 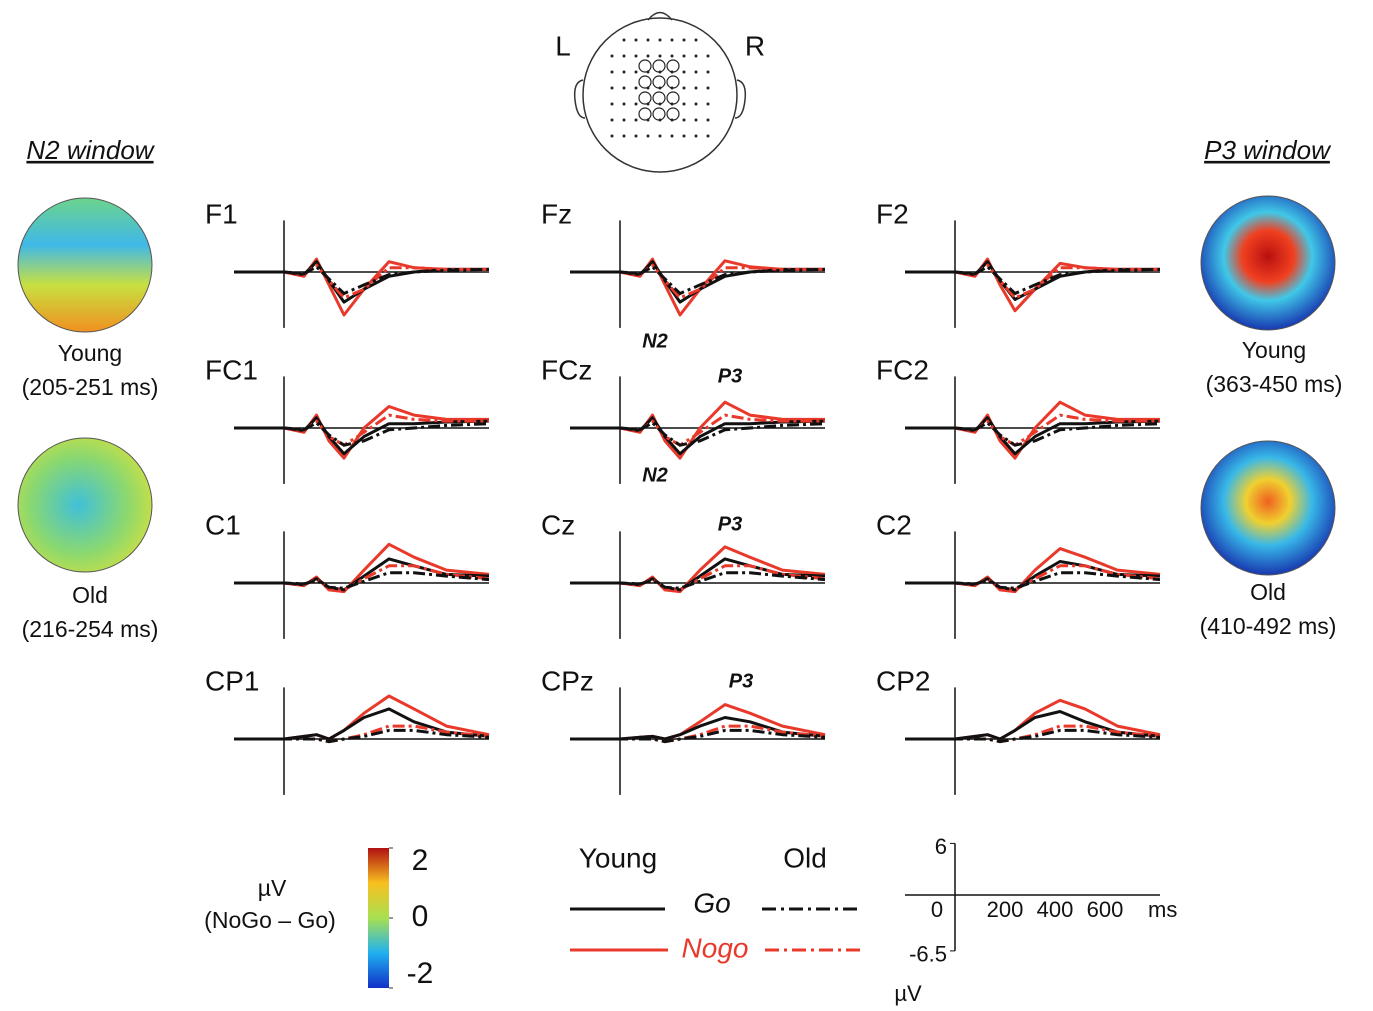 I want to click on map-window: (410-492 ms), so click(x=1268, y=626).